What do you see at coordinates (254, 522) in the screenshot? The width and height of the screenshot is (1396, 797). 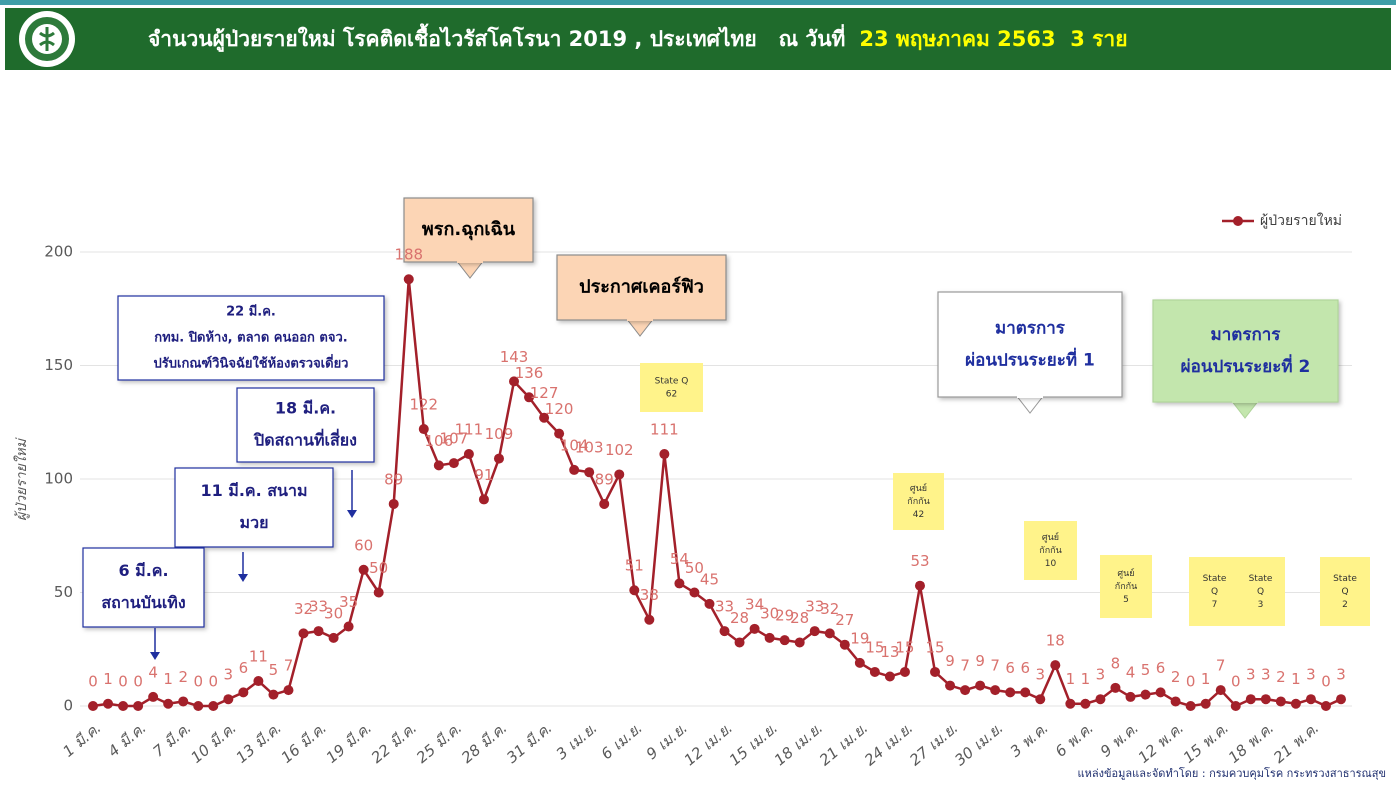 I see `annotation-text: มวย` at bounding box center [254, 522].